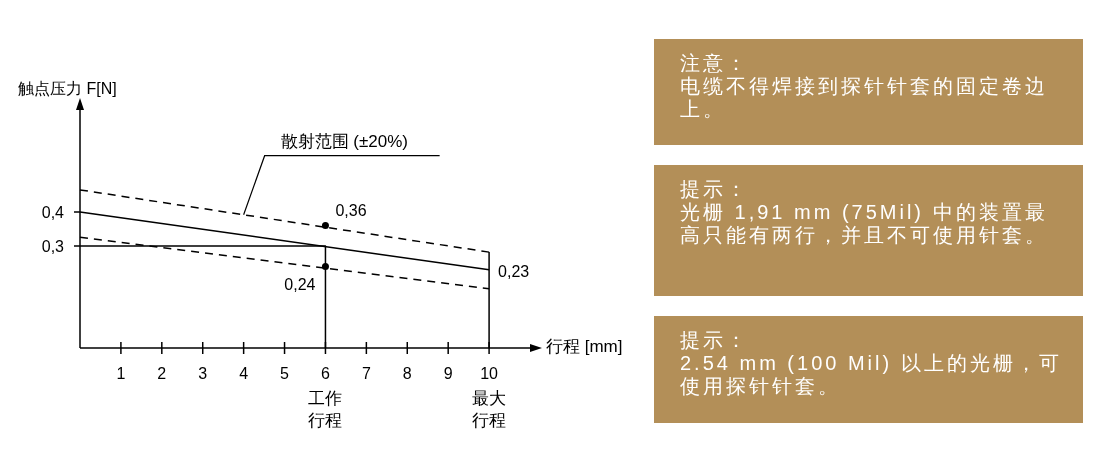 The height and width of the screenshot is (449, 1100). Describe the element at coordinates (489, 409) in the screenshot. I see `annotation: 最大行程` at that location.